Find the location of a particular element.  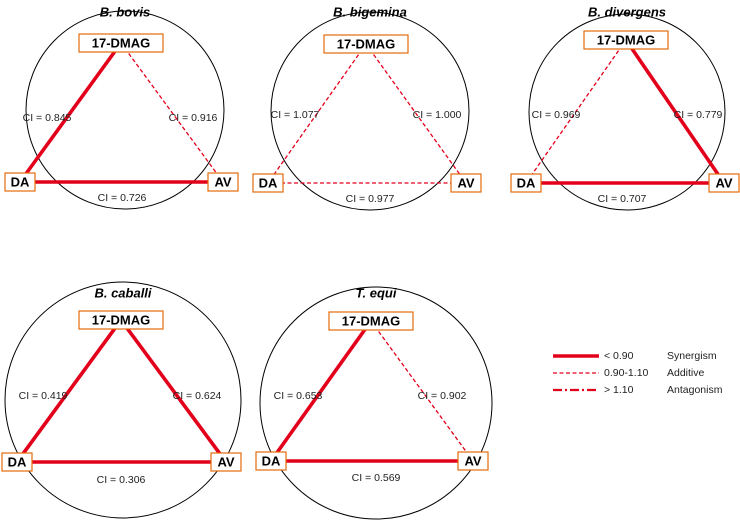

diagram-title: B. caballi is located at coordinates (122, 292).